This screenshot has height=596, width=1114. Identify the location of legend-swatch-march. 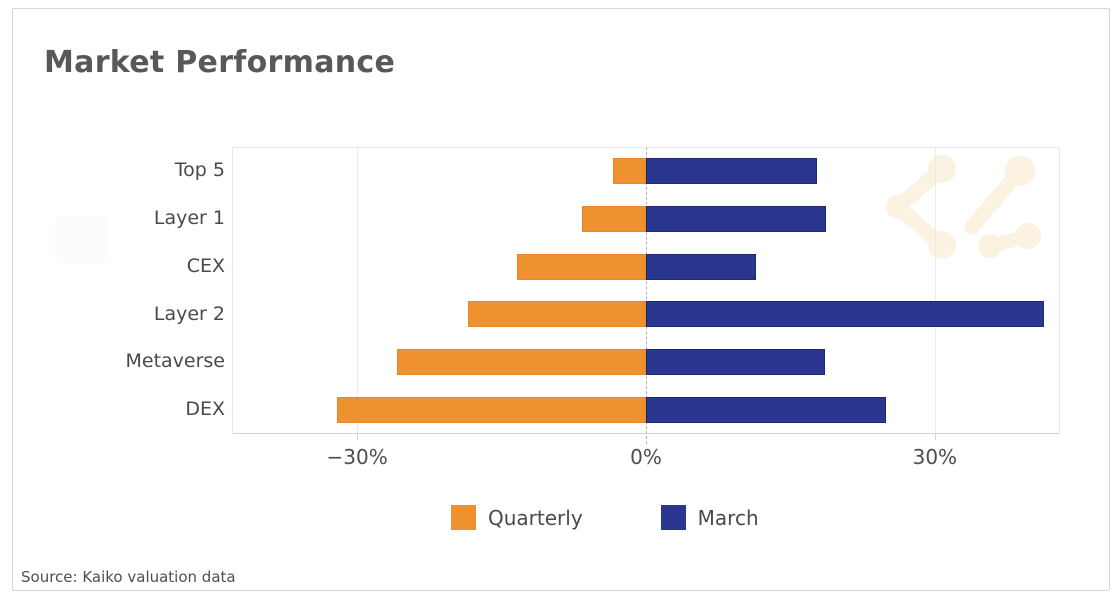
(673, 517).